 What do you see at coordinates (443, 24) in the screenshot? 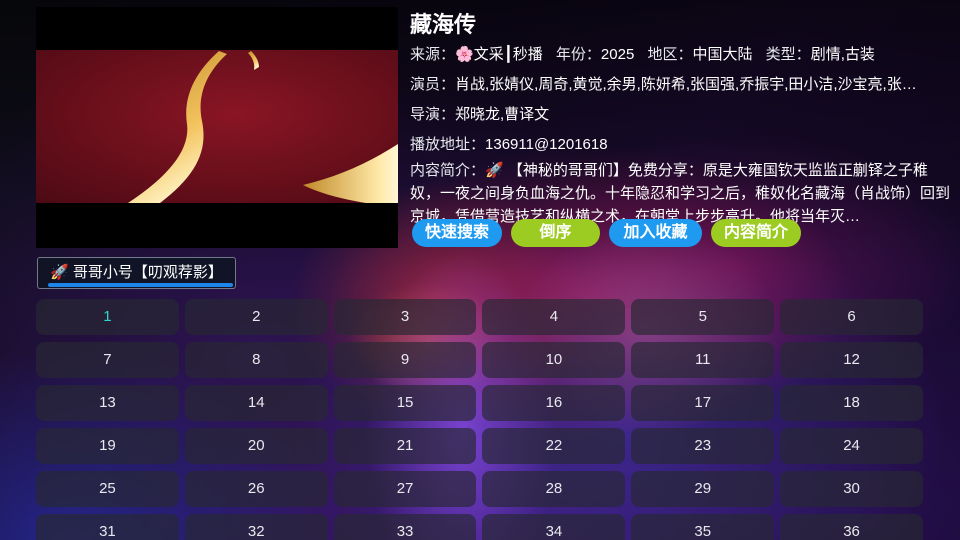
I see `page-title: 藏海传` at bounding box center [443, 24].